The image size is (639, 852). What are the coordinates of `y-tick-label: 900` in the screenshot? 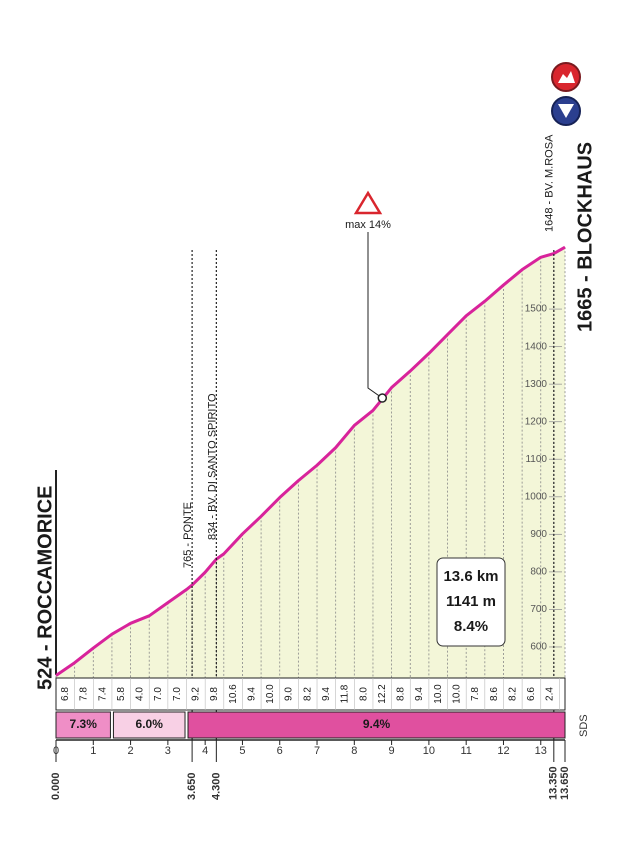 It's located at (538, 534).